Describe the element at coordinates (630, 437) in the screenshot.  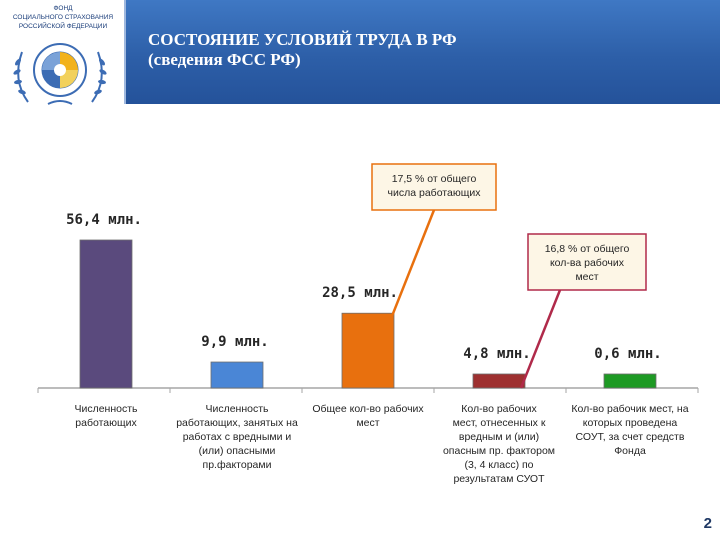
I see `category-label-line: СОУТ, за счет средств` at that location.